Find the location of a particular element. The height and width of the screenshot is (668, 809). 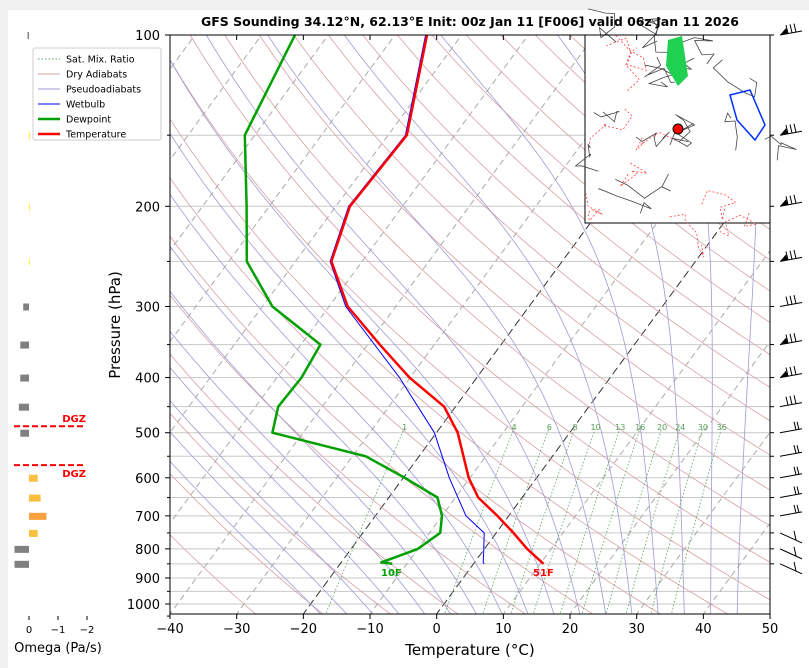

y-tick-label: 1000 is located at coordinates (143, 605).